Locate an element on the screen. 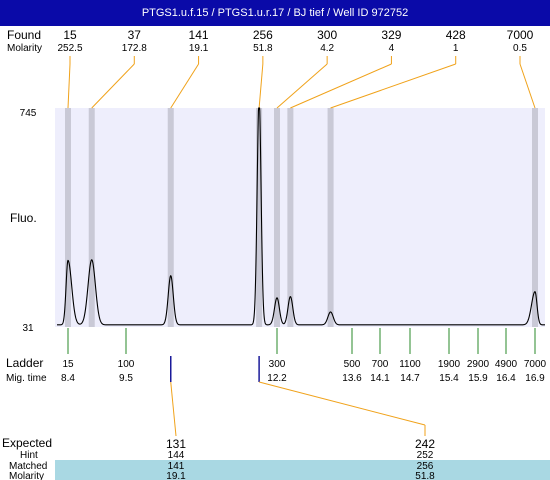  ladder-size-label: 700 is located at coordinates (380, 364).